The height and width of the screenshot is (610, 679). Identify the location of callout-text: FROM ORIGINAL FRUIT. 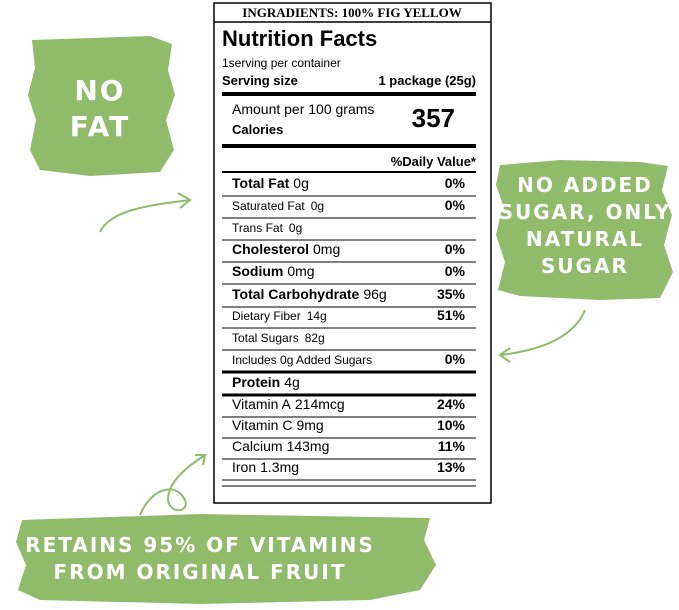
(200, 572).